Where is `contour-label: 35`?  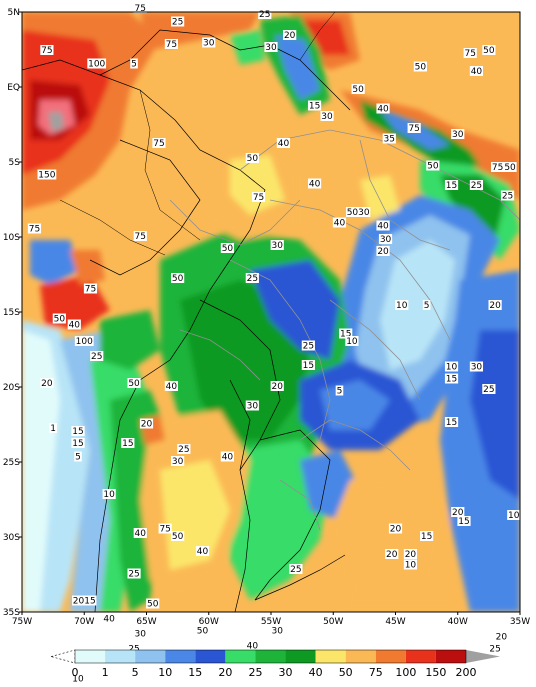 contour-label: 35 is located at coordinates (389, 139).